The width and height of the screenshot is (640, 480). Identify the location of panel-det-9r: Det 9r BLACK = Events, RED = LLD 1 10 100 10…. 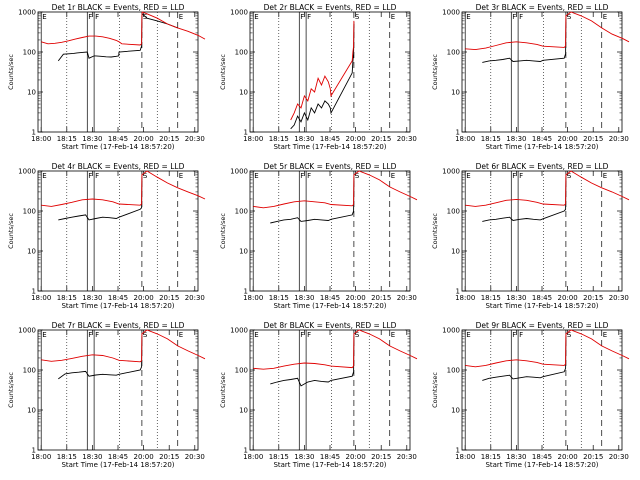
(530, 395).